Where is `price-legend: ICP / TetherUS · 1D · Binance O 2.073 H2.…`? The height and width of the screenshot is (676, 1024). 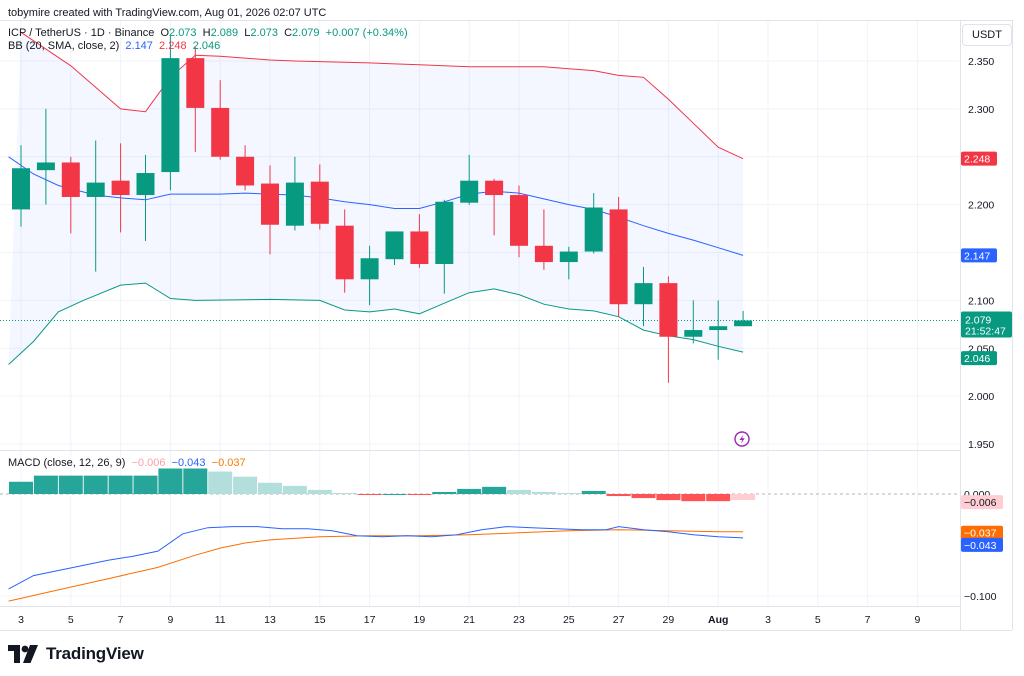
price-legend: ICP / TetherUS · 1D · Binance O 2.073 H2.… is located at coordinates (208, 33).